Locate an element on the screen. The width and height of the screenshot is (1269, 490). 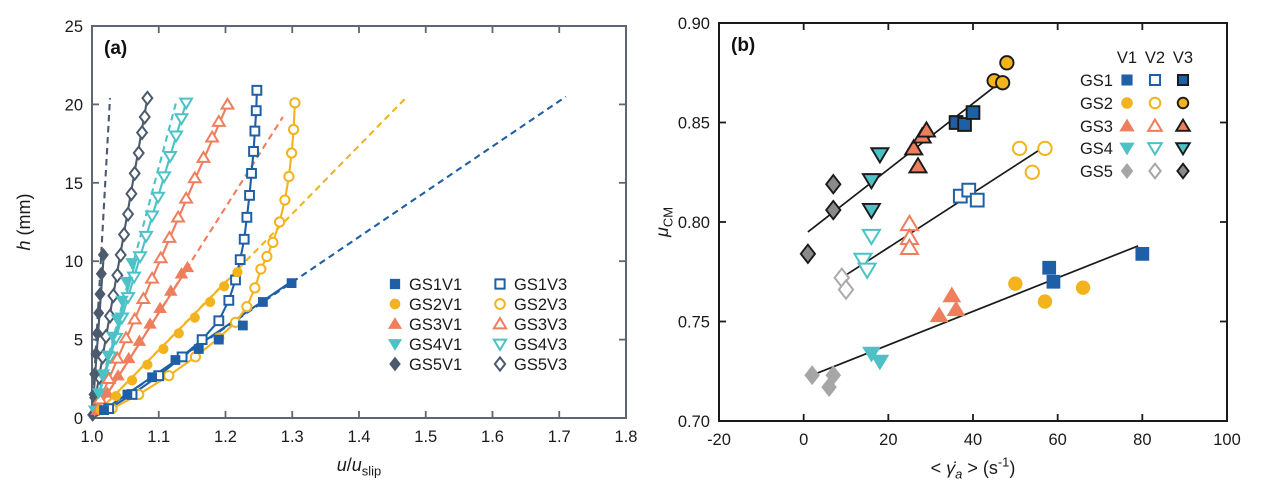
legend-marker-GS4-V3 is located at coordinates (1183, 149).